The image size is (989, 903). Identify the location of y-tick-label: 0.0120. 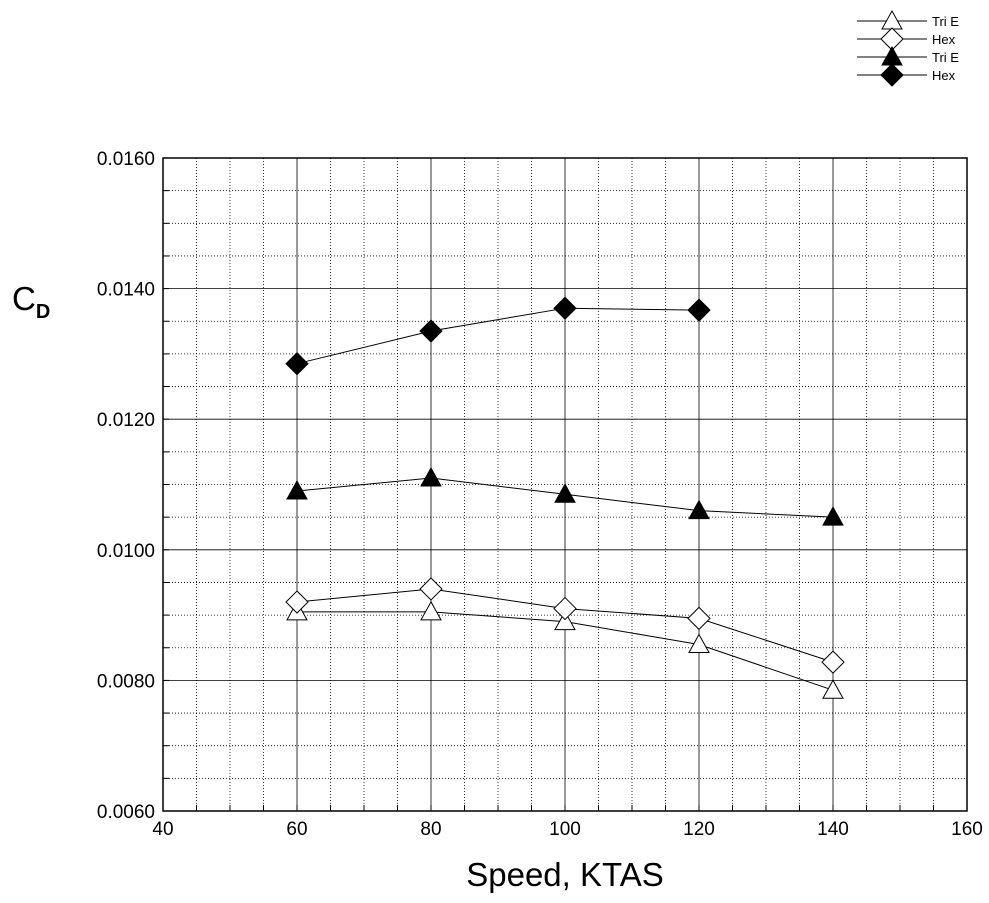
(126, 420).